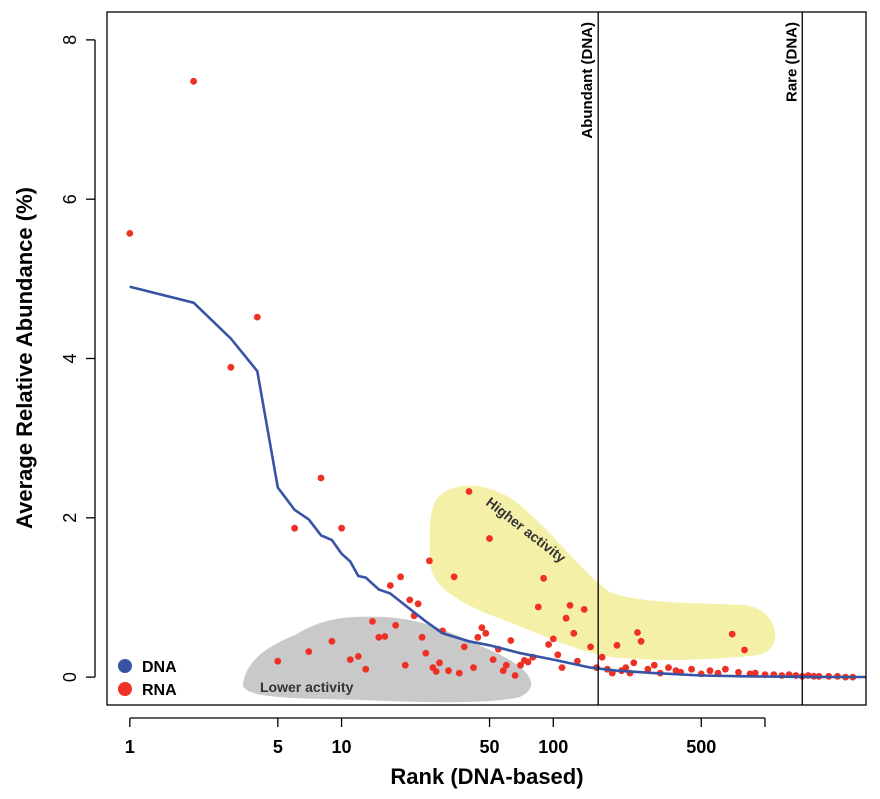 The height and width of the screenshot is (799, 880). I want to click on legend-dna-label: DNA, so click(159, 667).